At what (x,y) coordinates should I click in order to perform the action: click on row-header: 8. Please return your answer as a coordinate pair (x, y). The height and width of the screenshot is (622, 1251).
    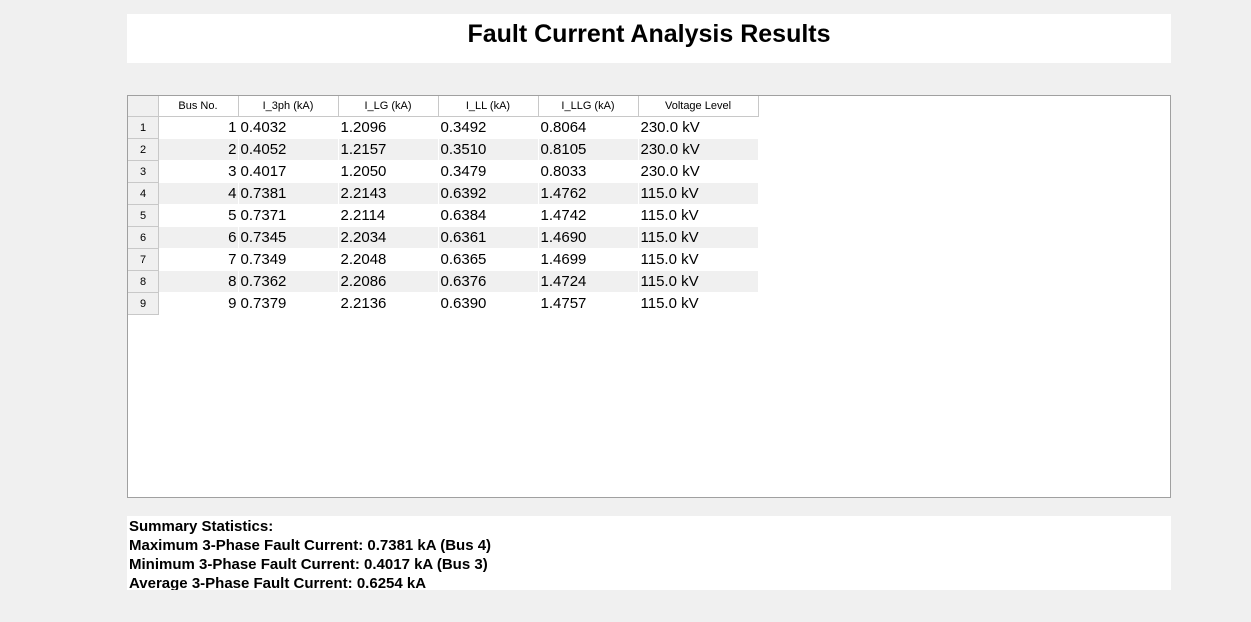
    Looking at the image, I should click on (143, 281).